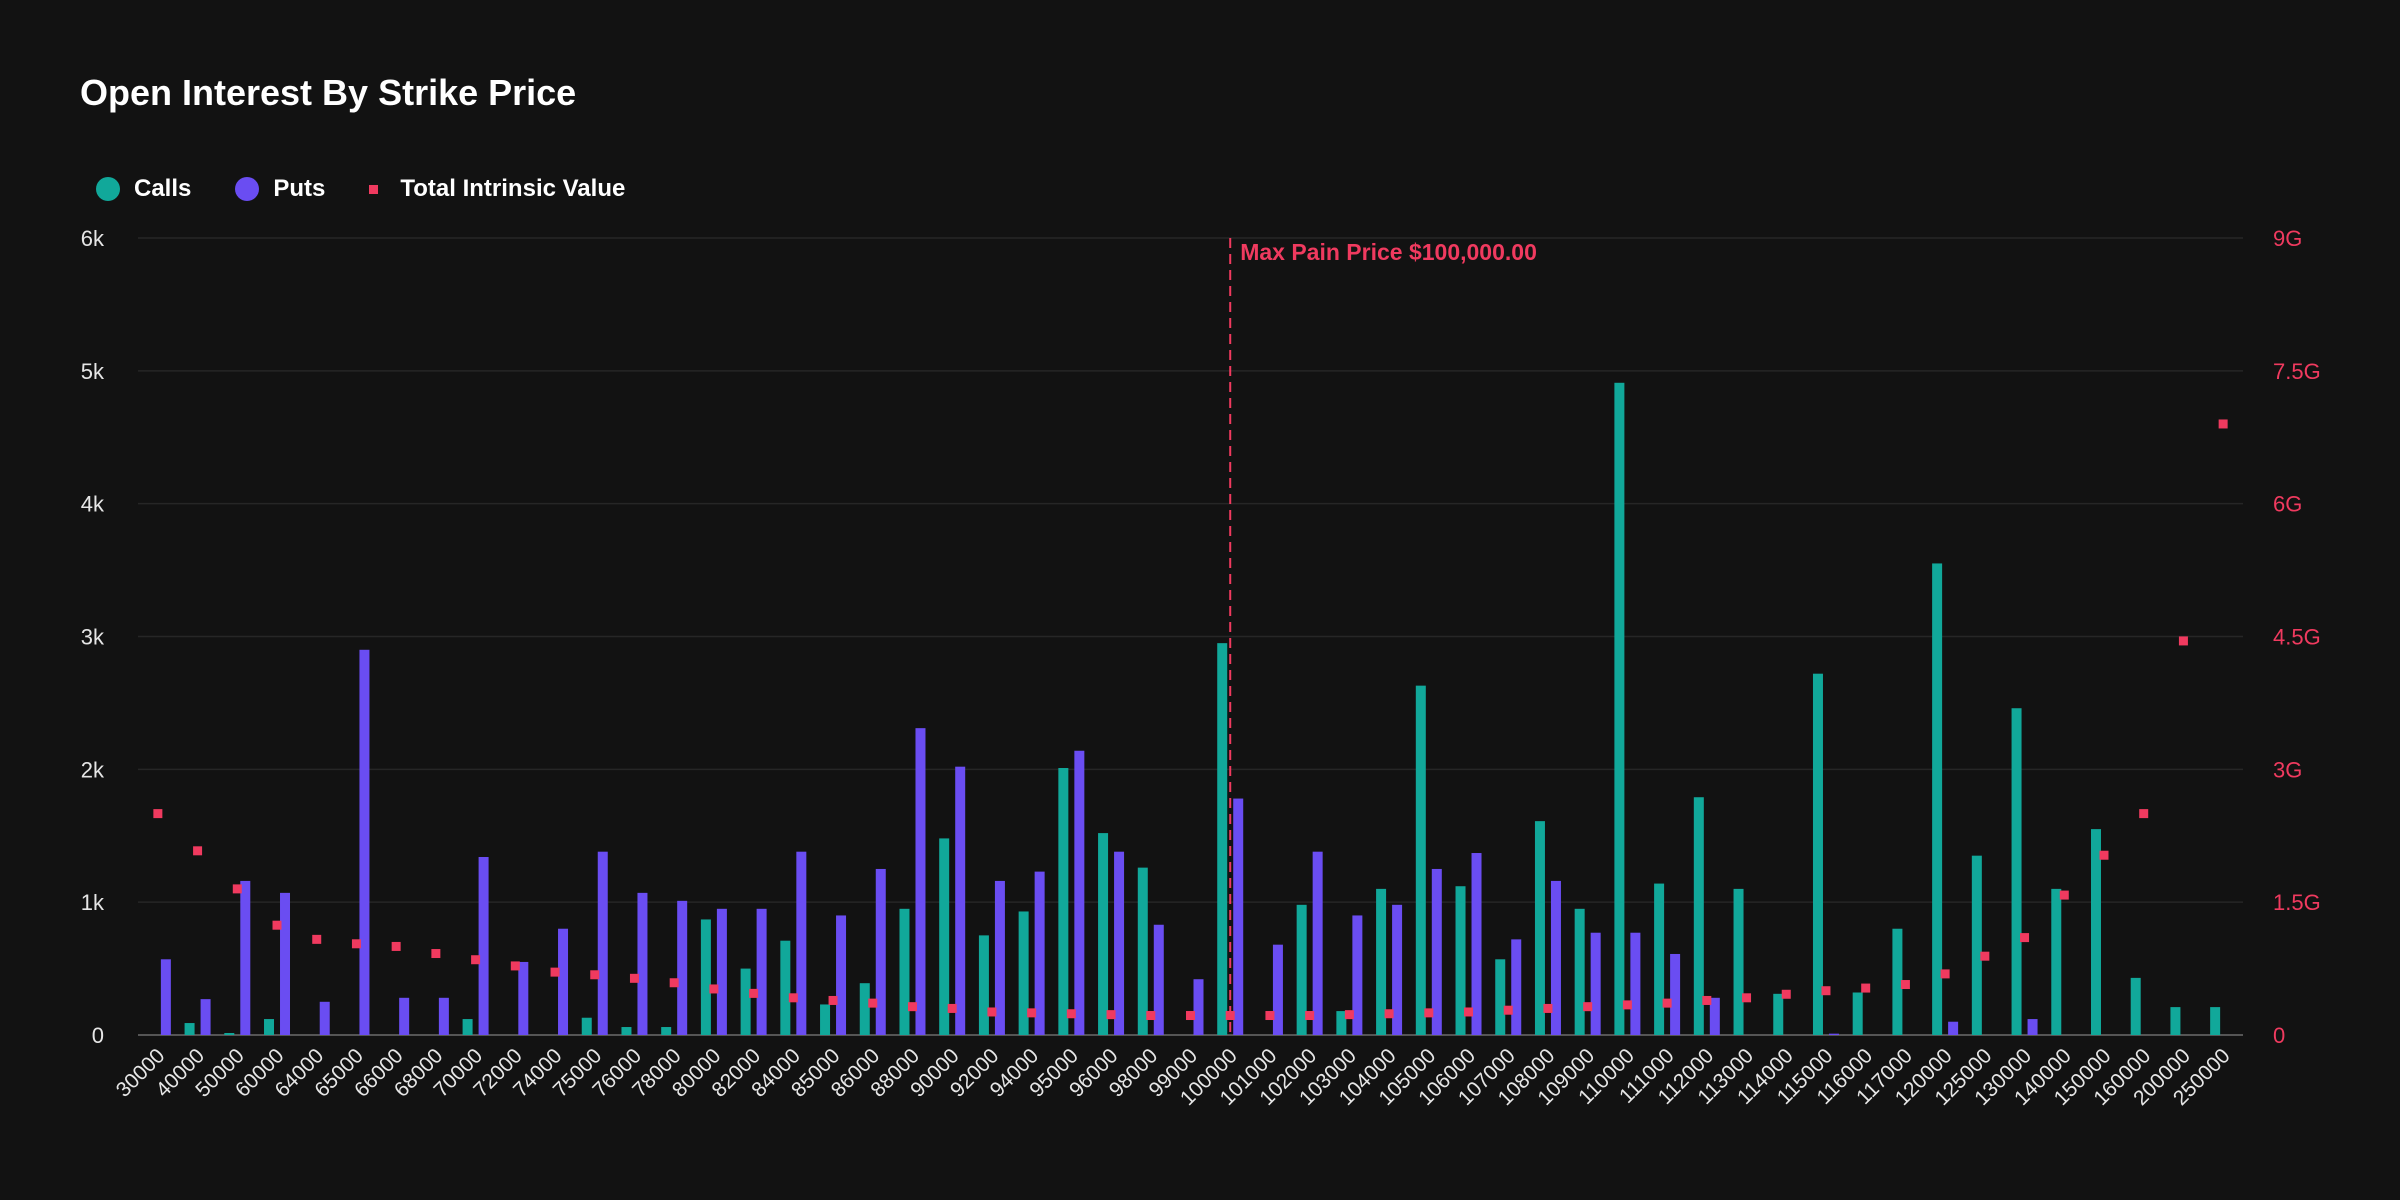 This screenshot has width=2400, height=1200. I want to click on y-right-tick-label: 3G, so click(2287, 769).